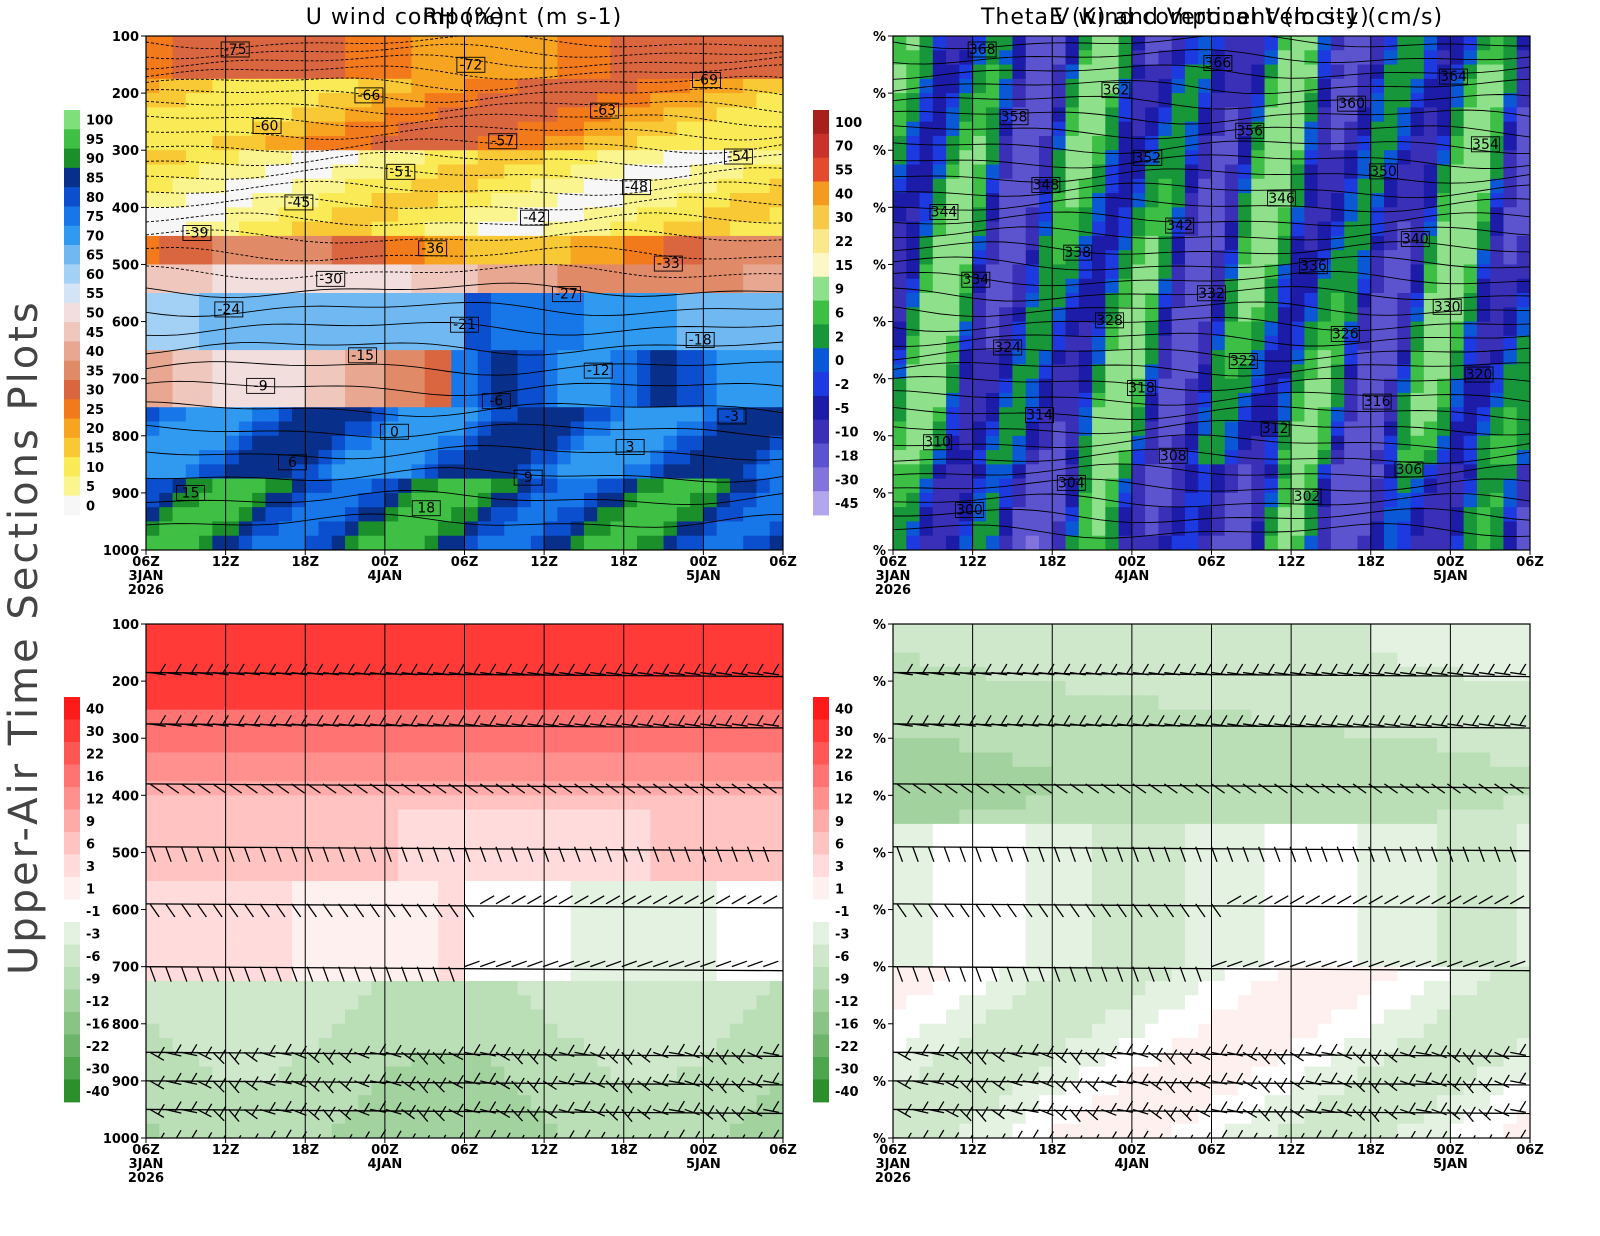 The width and height of the screenshot is (1600, 1236). What do you see at coordinates (464, 203) in the screenshot?
I see `contour-line` at bounding box center [464, 203].